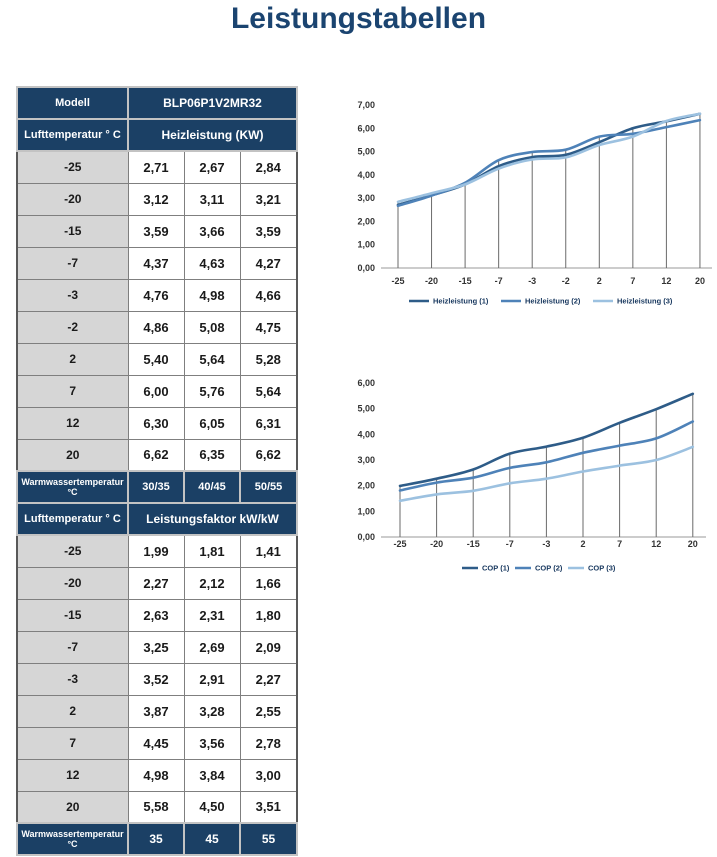 The width and height of the screenshot is (717, 857). I want to click on value-cell: 4,86, so click(156, 327).